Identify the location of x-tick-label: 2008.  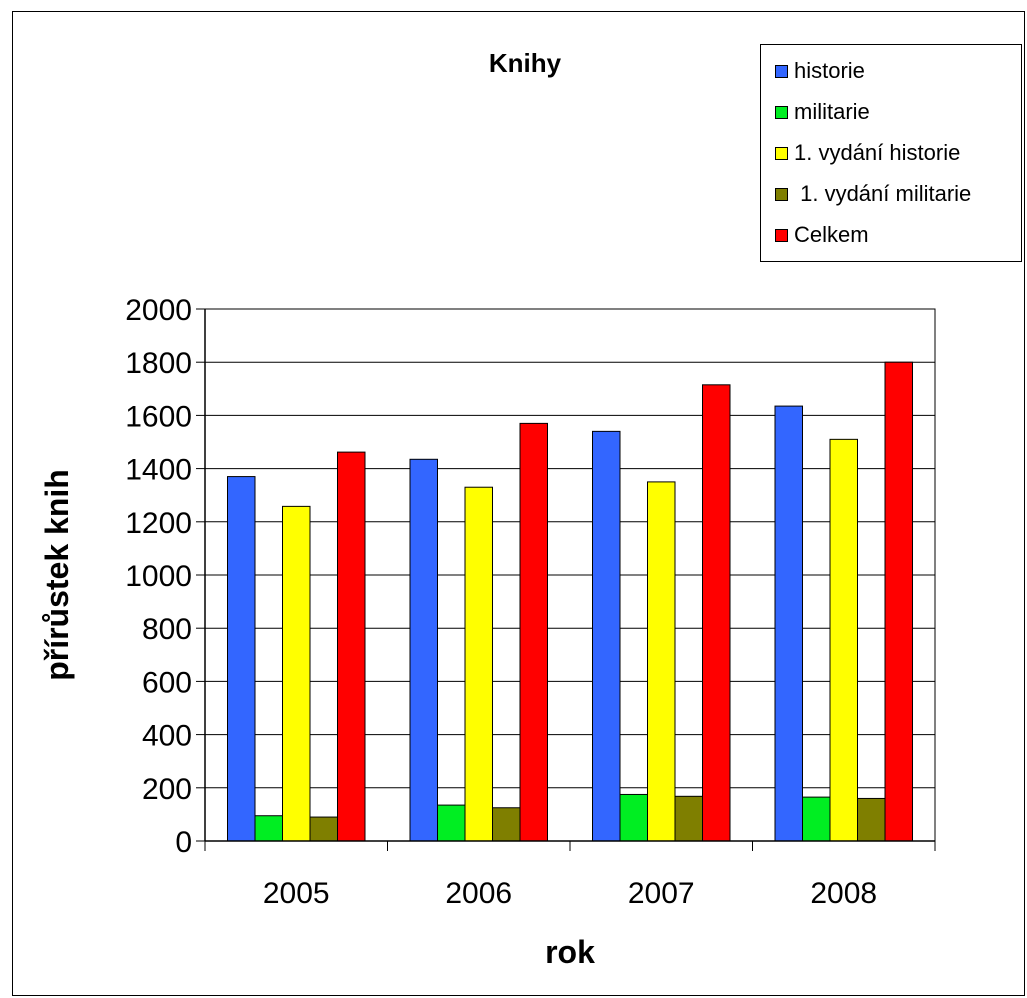
(843, 893).